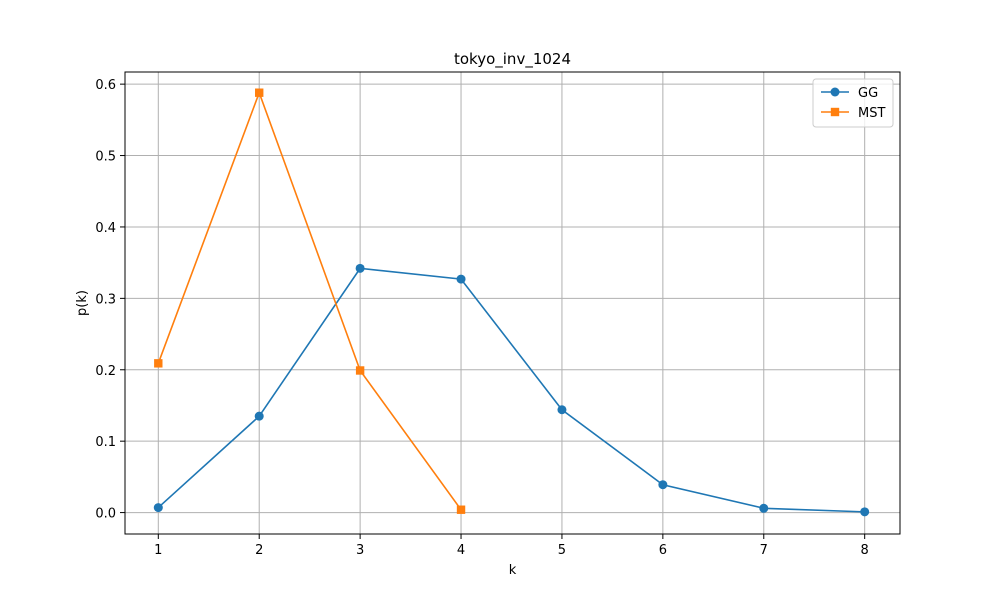  Describe the element at coordinates (360, 550) in the screenshot. I see `x-tick-label: 3` at that location.